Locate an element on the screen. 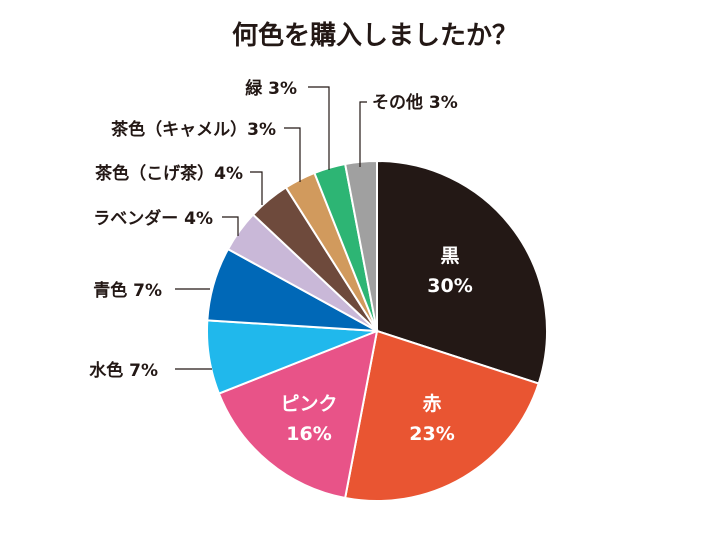  slice-value-label: 30% is located at coordinates (449, 286).